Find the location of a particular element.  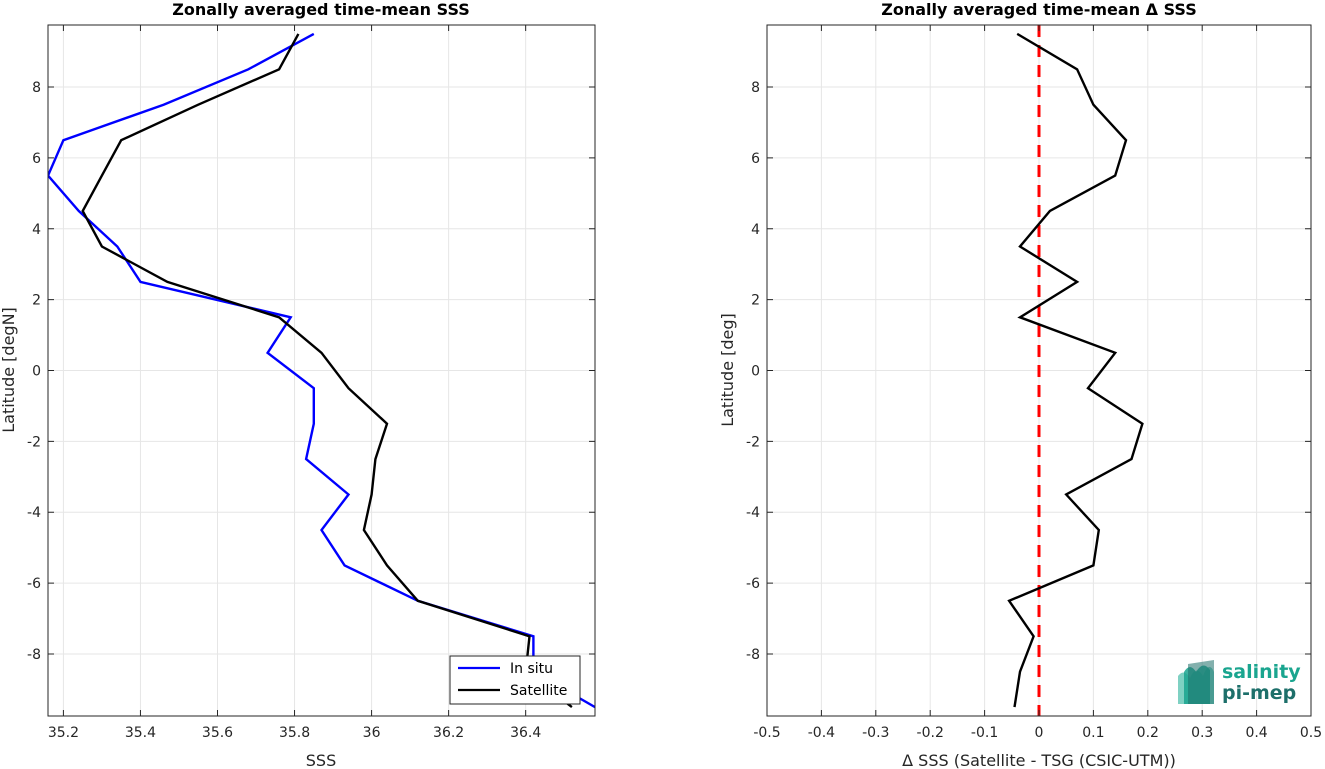

x-tick-label: 35.6 is located at coordinates (217, 733).